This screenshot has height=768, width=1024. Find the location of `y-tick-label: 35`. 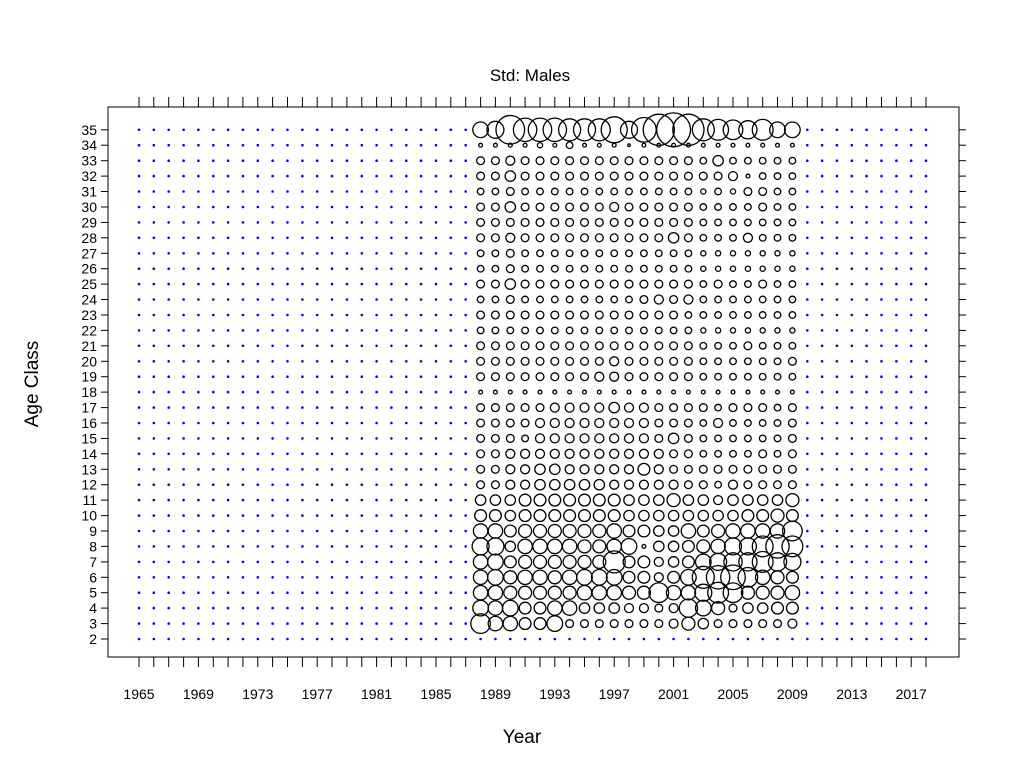

y-tick-label: 35 is located at coordinates (89, 130).